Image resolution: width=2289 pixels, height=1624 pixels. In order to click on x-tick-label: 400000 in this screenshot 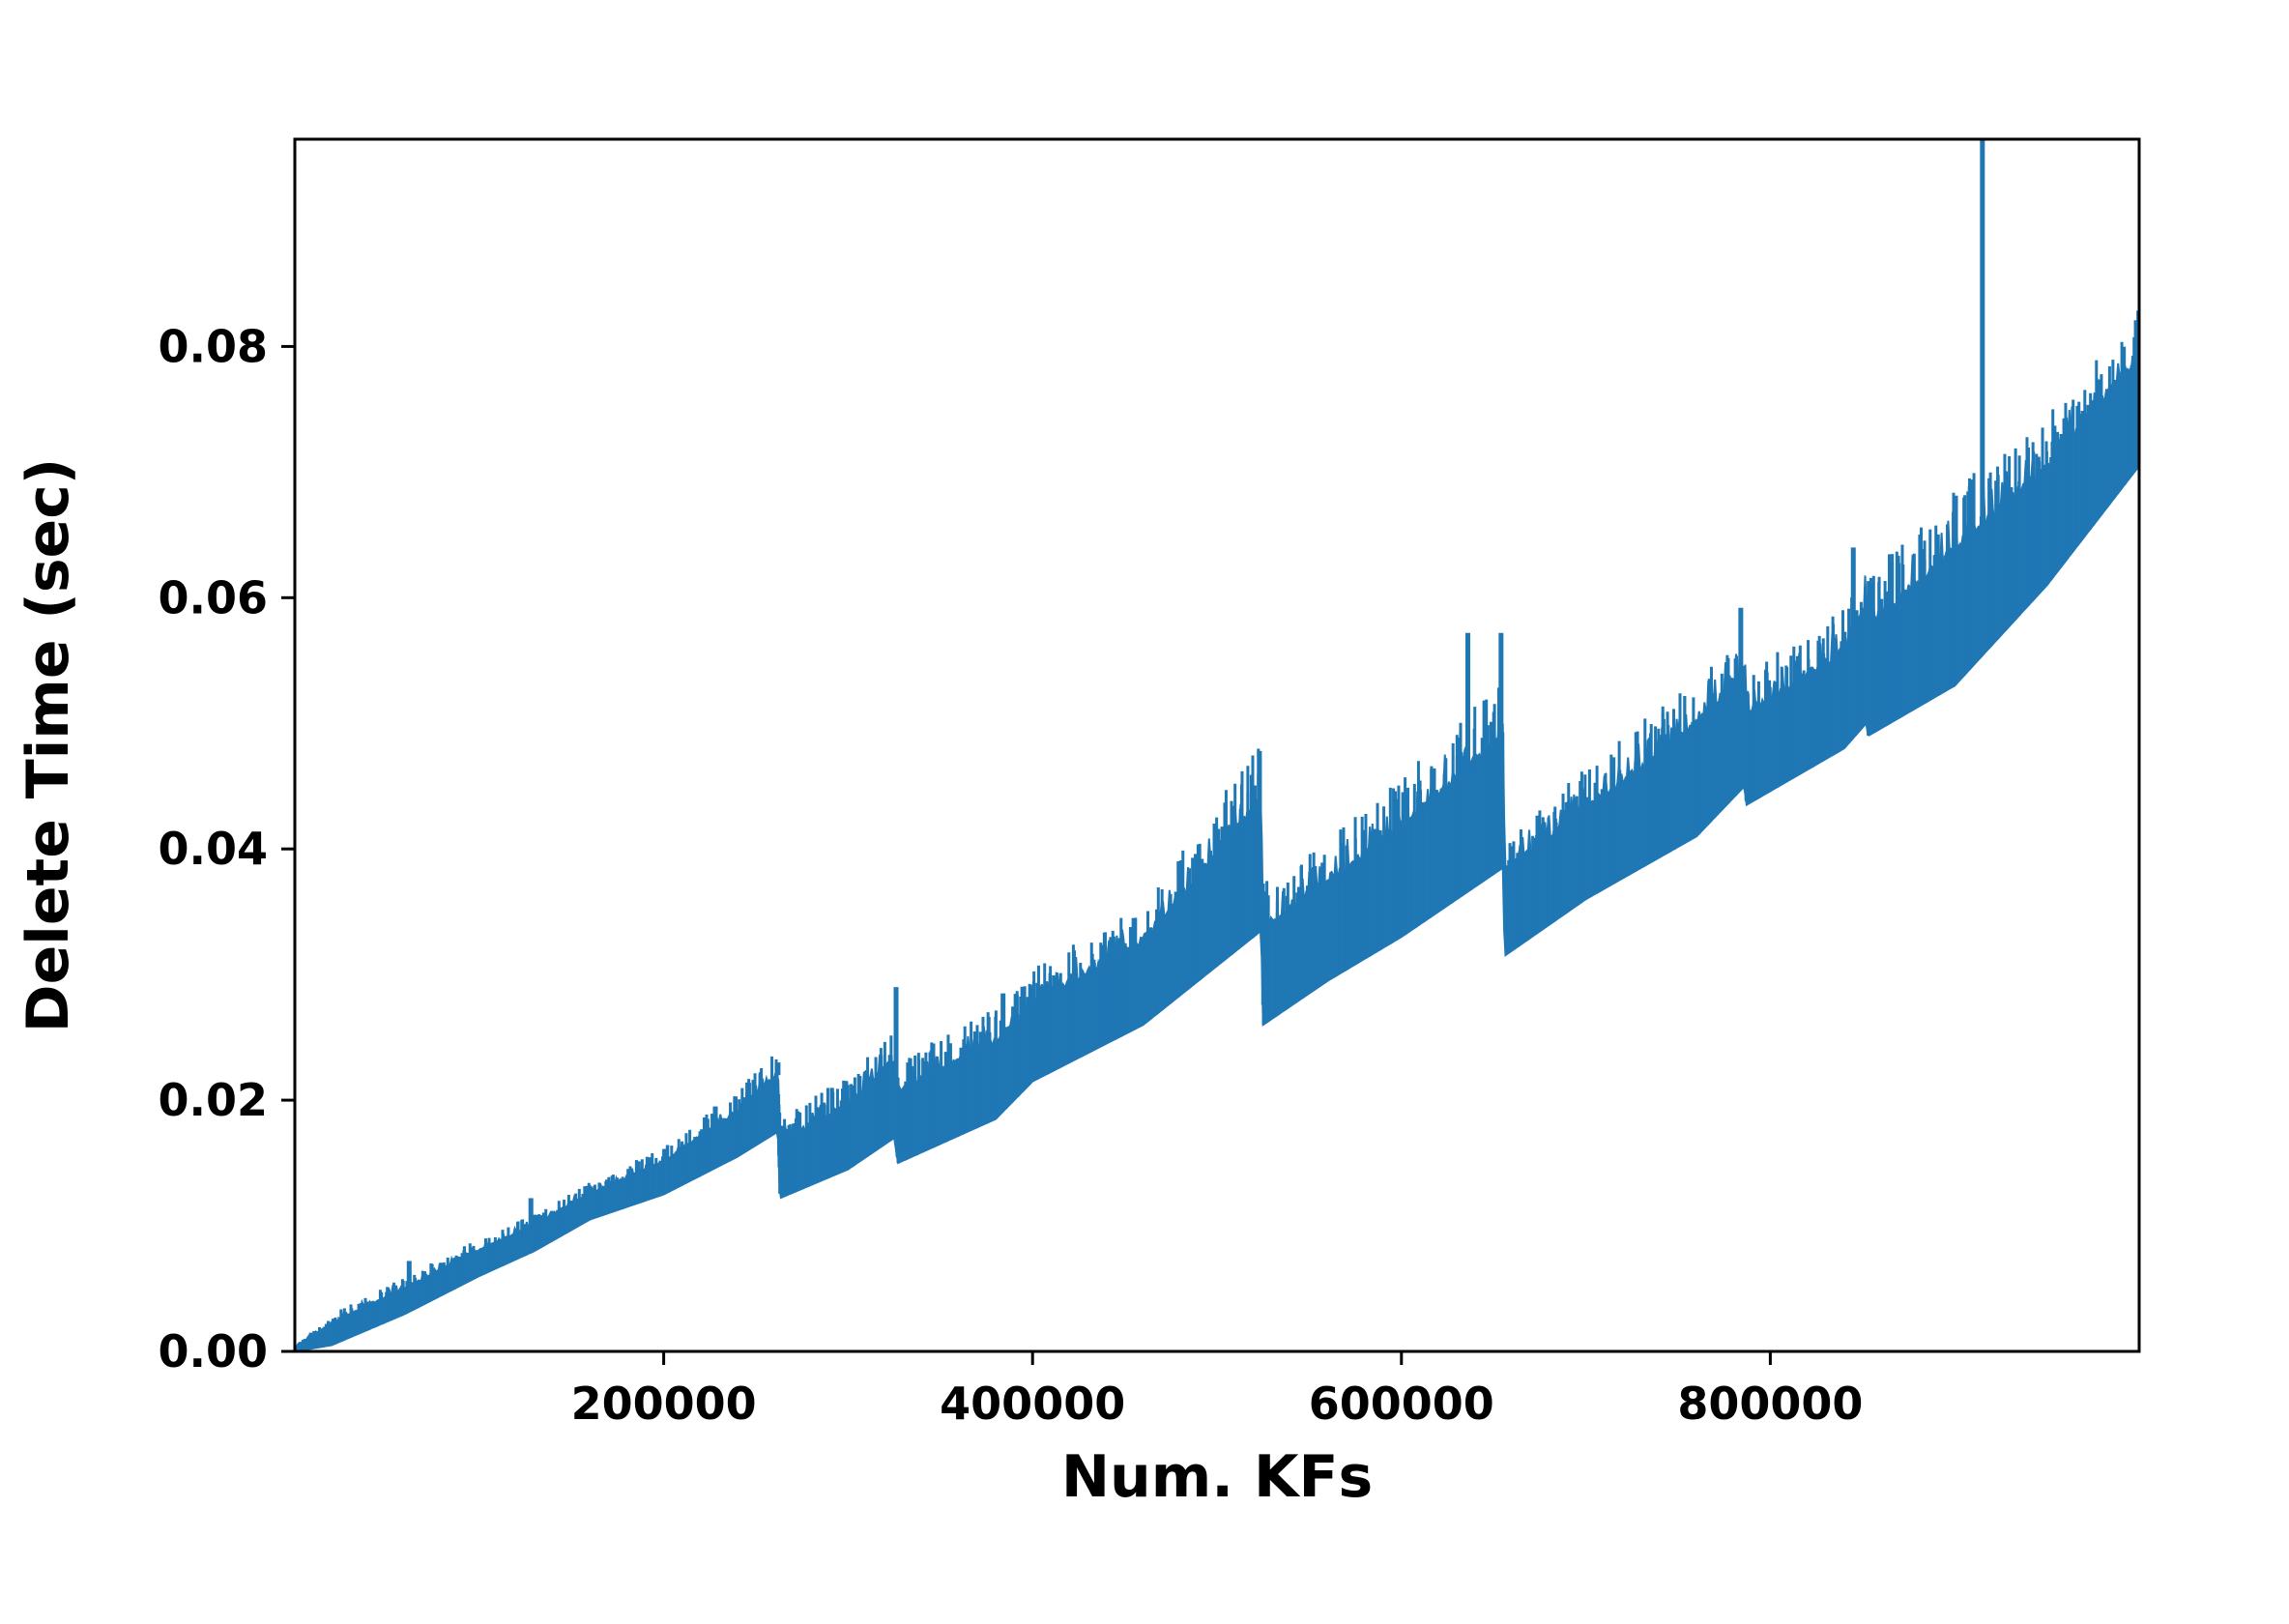, I will do `click(1032, 1404)`.